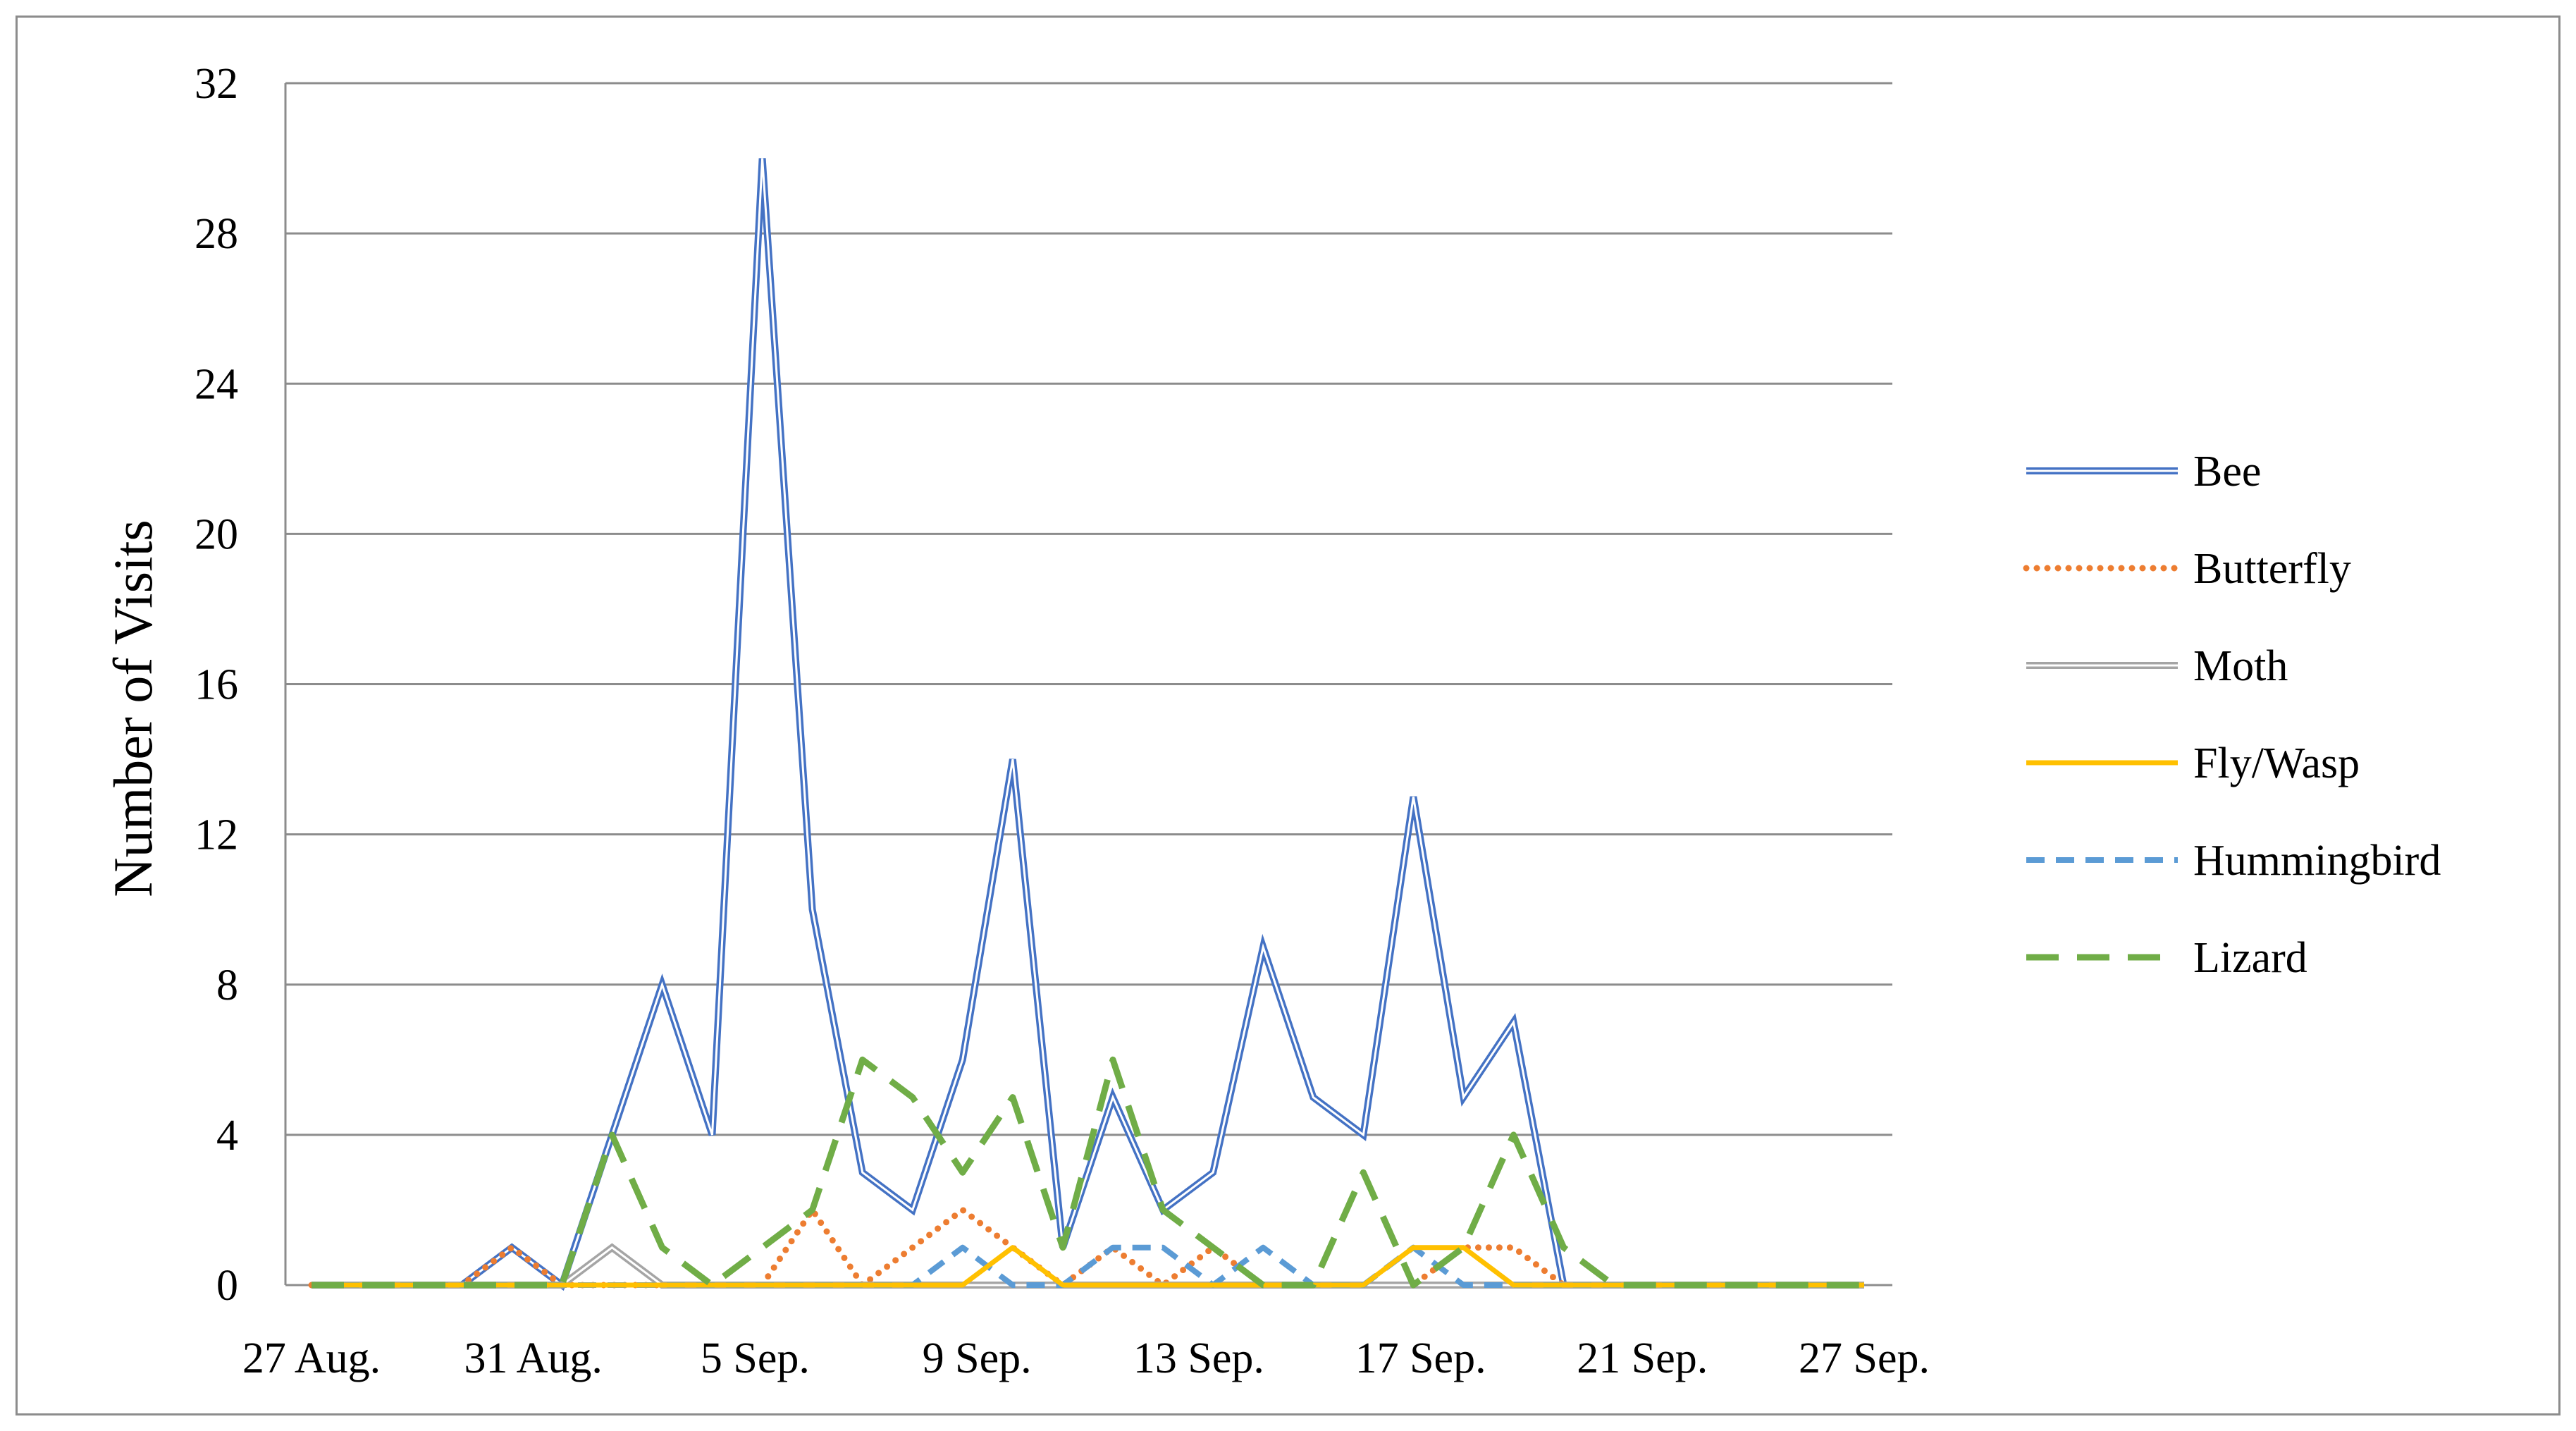 The image size is (2576, 1431). What do you see at coordinates (1088, 1172) in the screenshot?
I see `series-line-lizard` at bounding box center [1088, 1172].